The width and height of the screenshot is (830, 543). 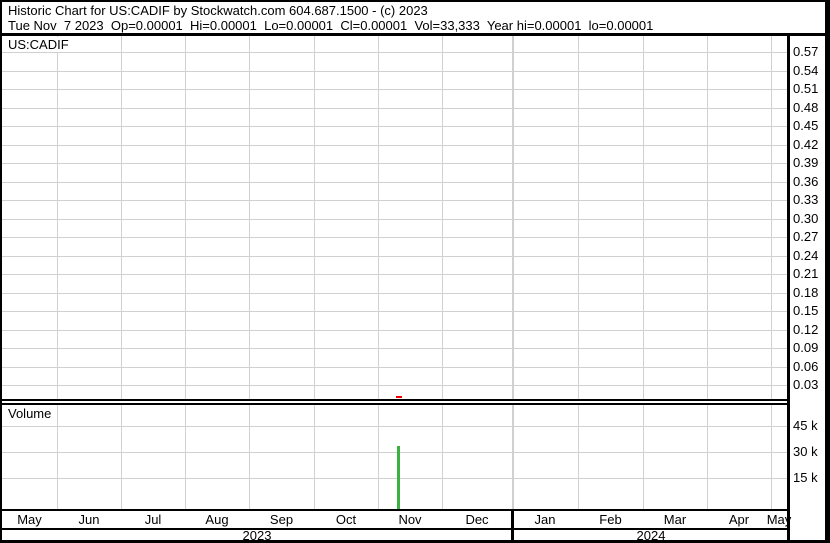 What do you see at coordinates (806, 329) in the screenshot?
I see `price-axis-tick: 0.12` at bounding box center [806, 329].